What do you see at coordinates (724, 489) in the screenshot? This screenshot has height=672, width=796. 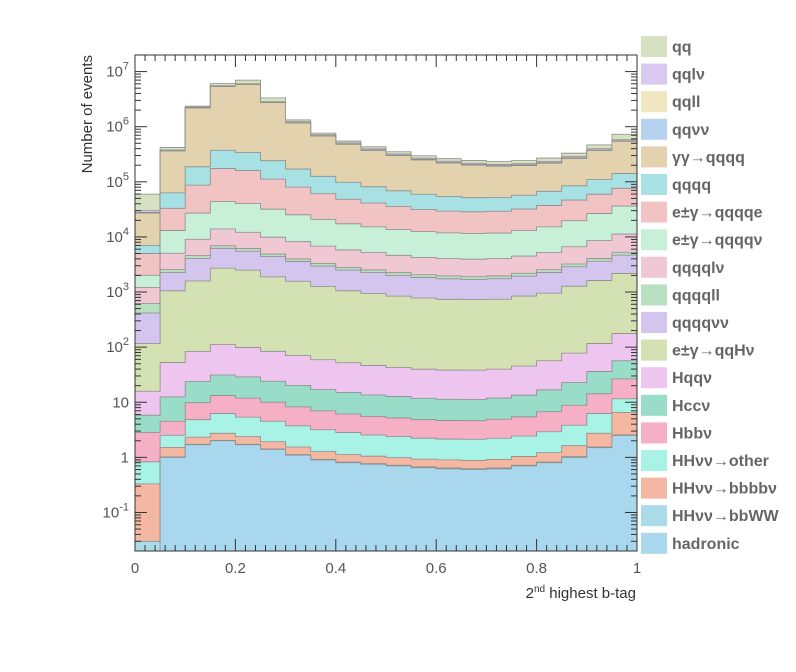 I see `legend-label-2: HHνν→bbbbν` at bounding box center [724, 489].